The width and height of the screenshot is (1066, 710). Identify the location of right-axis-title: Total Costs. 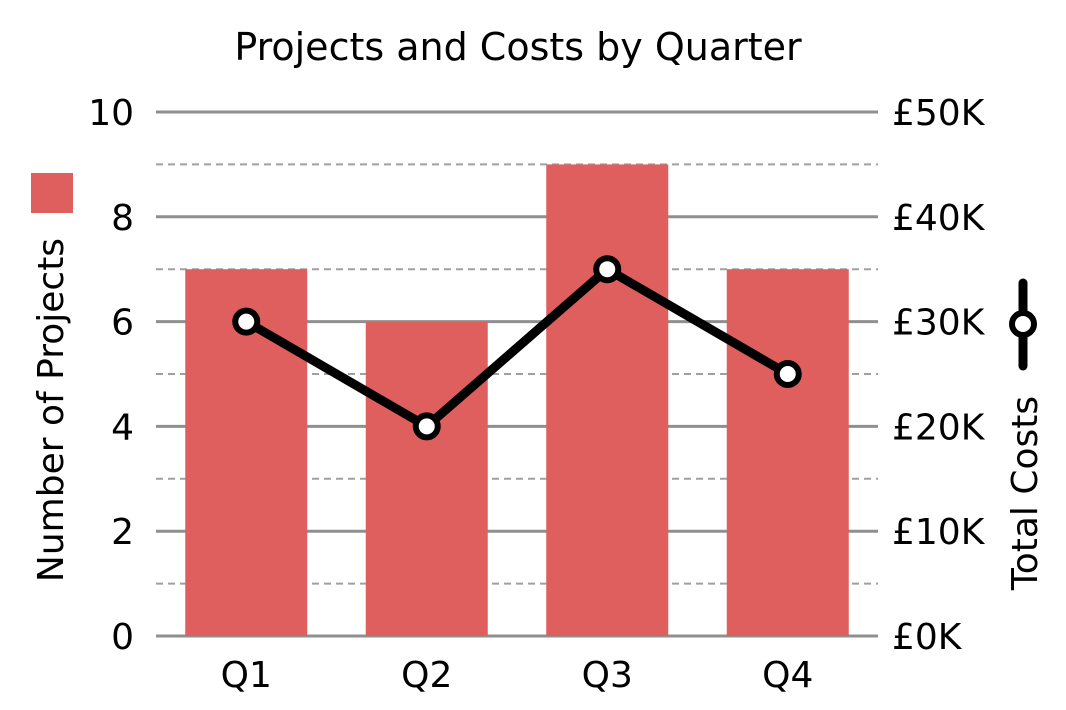
(1025, 493).